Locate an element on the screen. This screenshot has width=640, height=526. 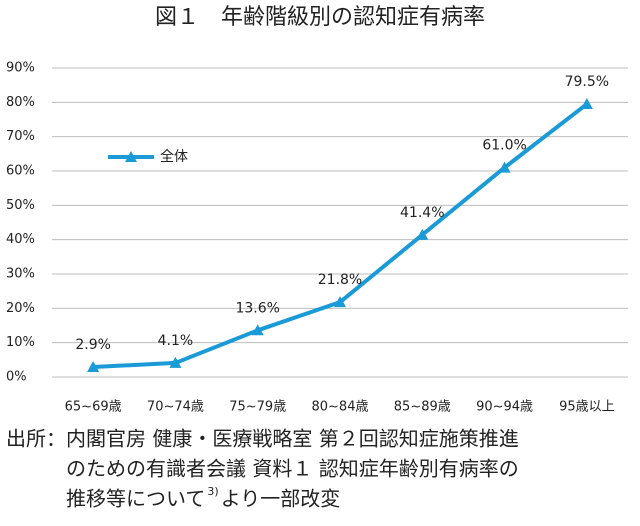
source-ref: 3) is located at coordinates (212, 491).